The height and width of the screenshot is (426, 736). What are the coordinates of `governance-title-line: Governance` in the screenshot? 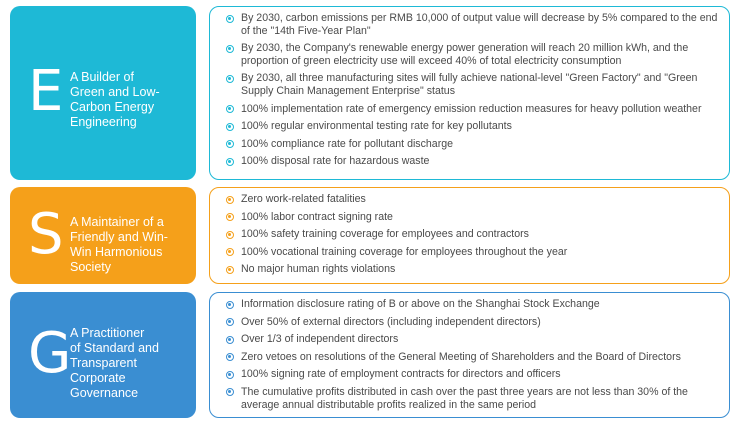 It's located at (104, 393).